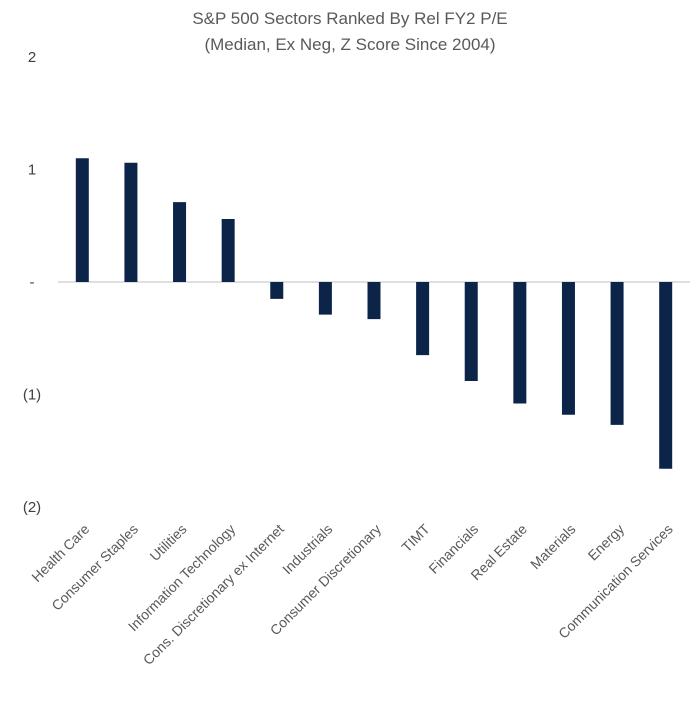 The width and height of the screenshot is (700, 704). What do you see at coordinates (94, 567) in the screenshot?
I see `x-tick-label: Consumer Staples` at bounding box center [94, 567].